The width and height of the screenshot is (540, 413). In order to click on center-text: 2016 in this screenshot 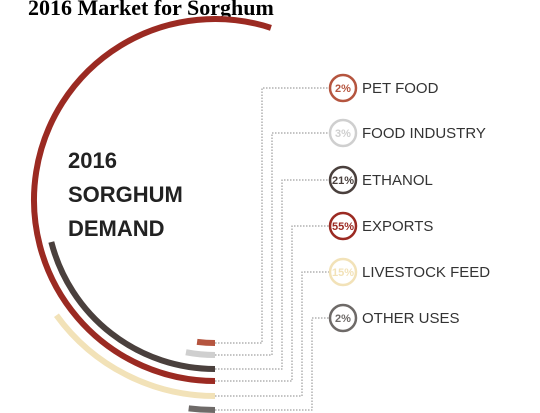, I will do `click(92, 160)`.